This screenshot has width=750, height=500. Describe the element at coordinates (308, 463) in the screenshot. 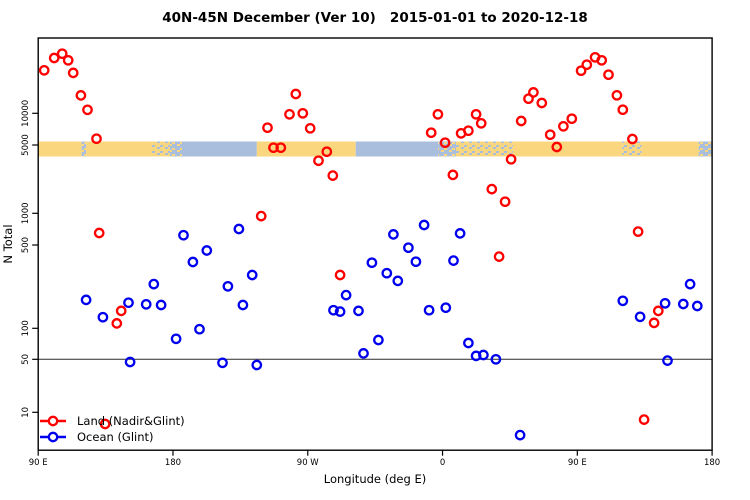

I see `x-tick-label: 90 W` at that location.